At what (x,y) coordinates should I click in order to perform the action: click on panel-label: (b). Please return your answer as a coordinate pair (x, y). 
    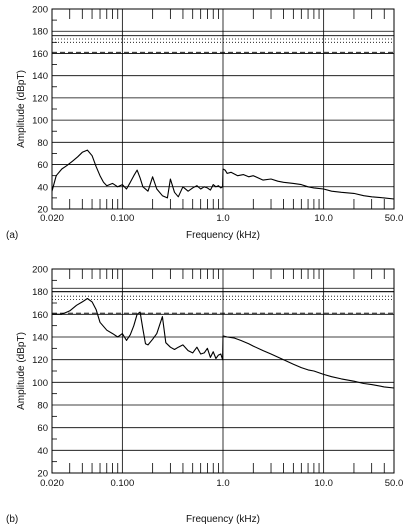
    Looking at the image, I should click on (12, 519).